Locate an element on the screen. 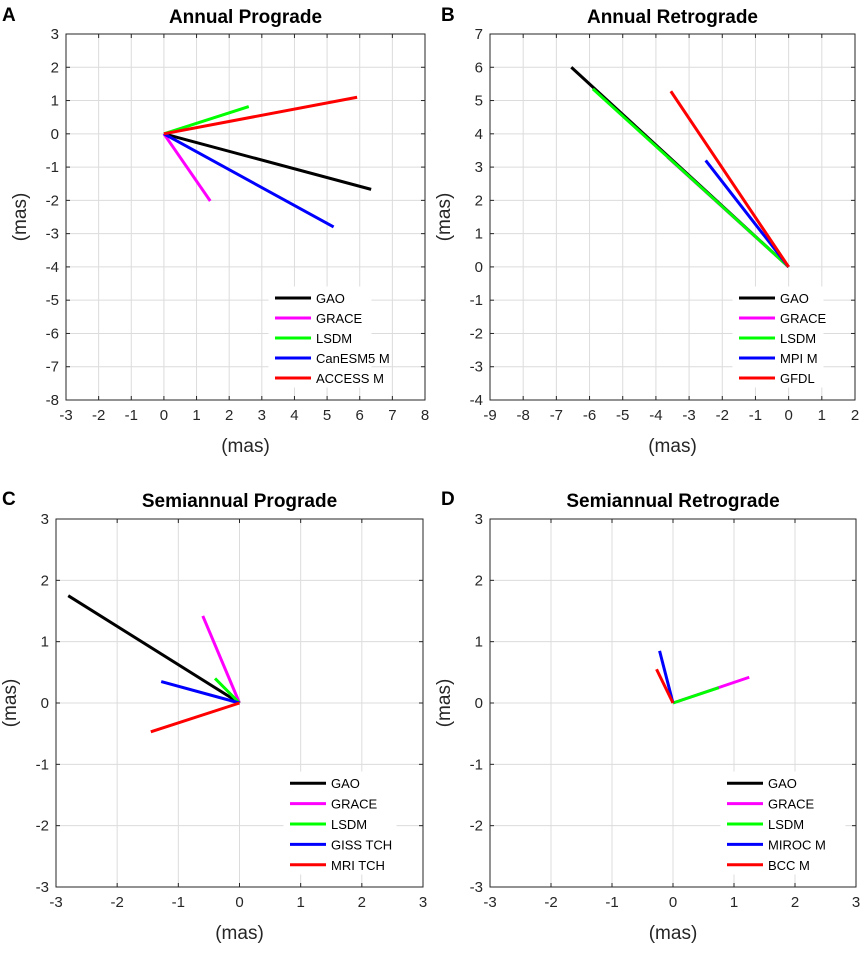 Image resolution: width=865 pixels, height=953 pixels. legend: GAO GRACE LSDM MPI M GFDL is located at coordinates (779, 337).